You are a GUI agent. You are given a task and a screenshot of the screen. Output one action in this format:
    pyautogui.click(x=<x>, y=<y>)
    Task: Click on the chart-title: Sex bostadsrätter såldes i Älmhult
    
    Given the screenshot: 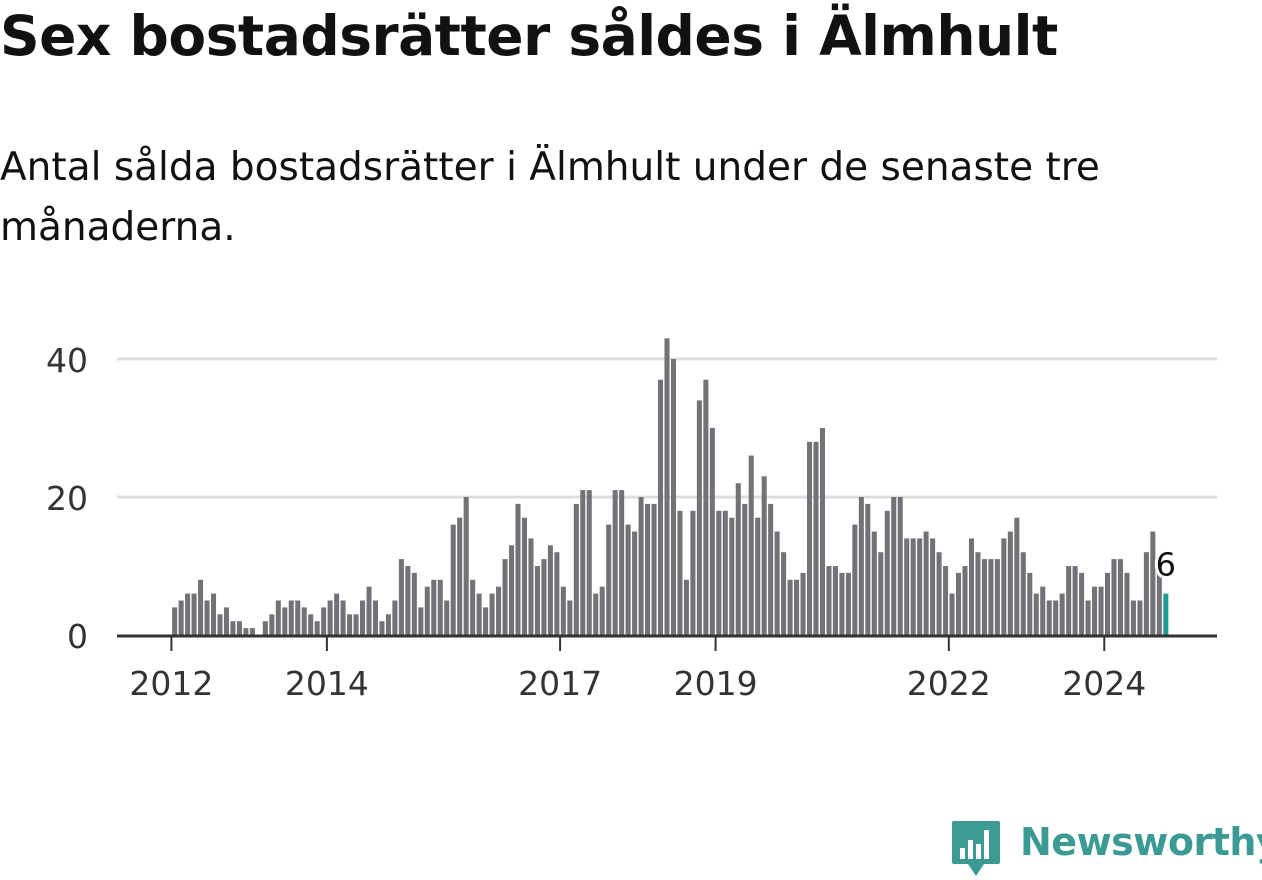 What is the action you would take?
    pyautogui.click(x=529, y=36)
    